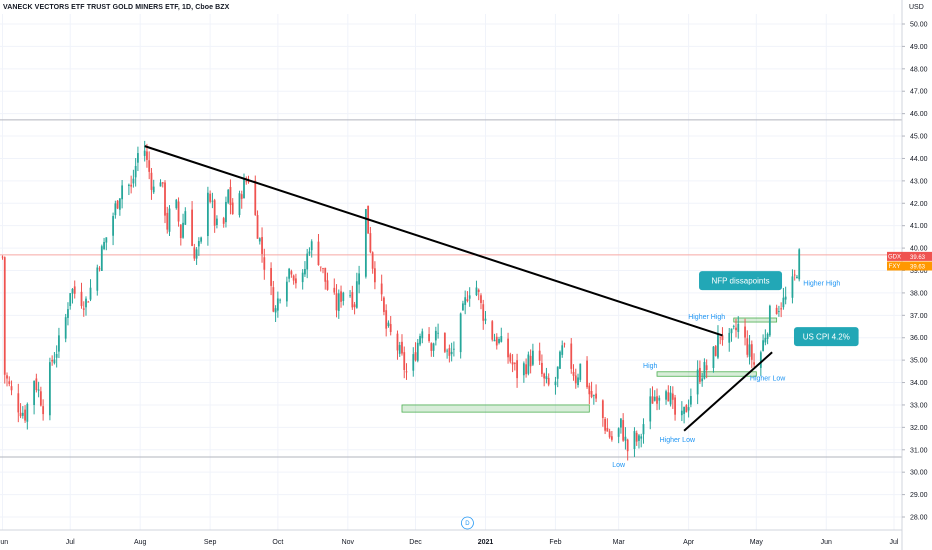 The image size is (932, 550). I want to click on callout: US CPI 4.2%, so click(826, 337).